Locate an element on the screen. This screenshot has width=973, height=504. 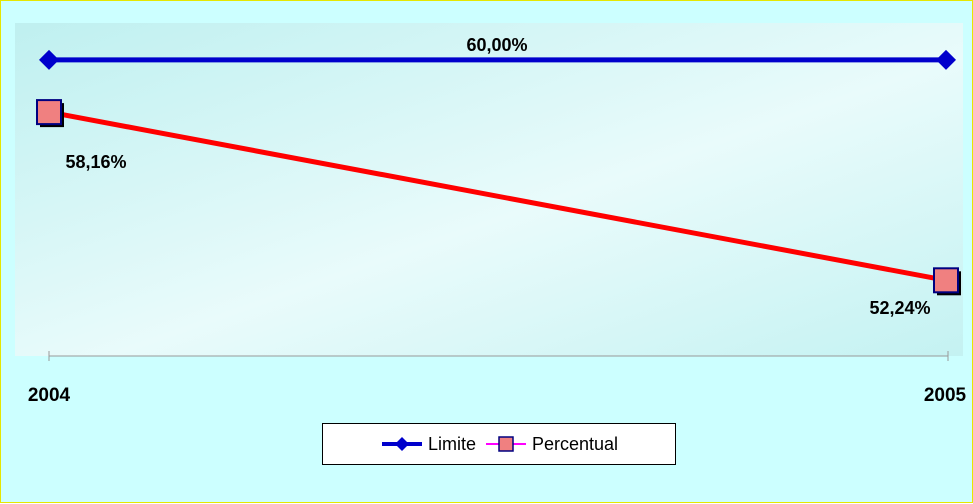
data-point-limite-2004 is located at coordinates (49, 59).